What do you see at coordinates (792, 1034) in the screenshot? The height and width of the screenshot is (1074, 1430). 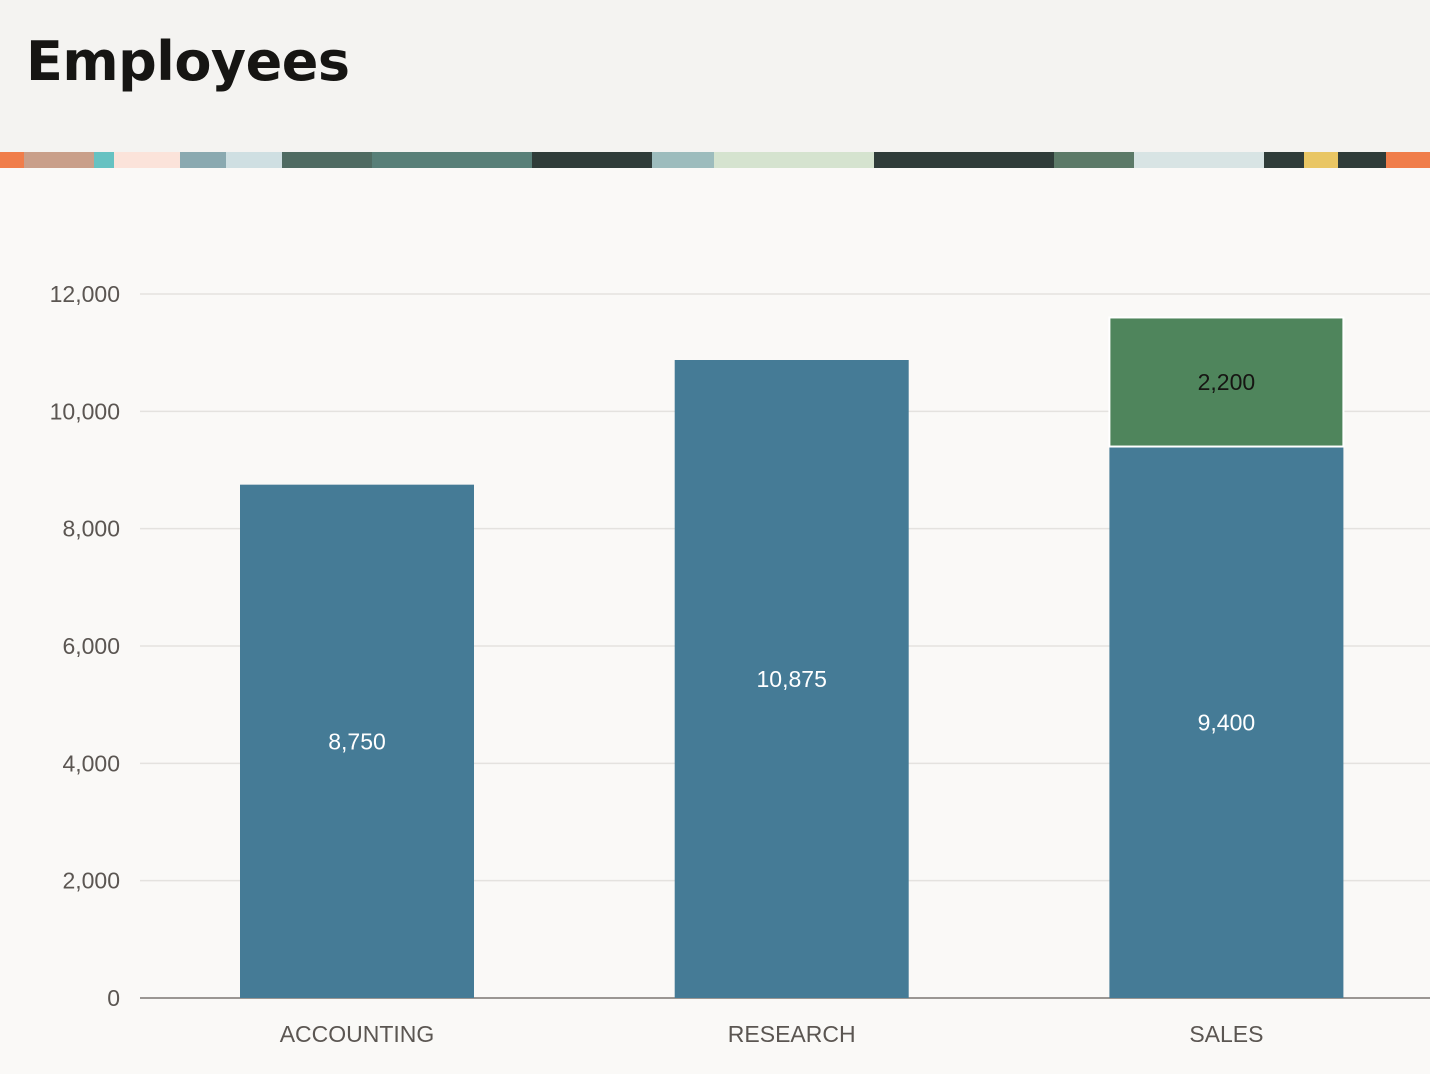 I see `x-category-label: RESEARCH` at bounding box center [792, 1034].